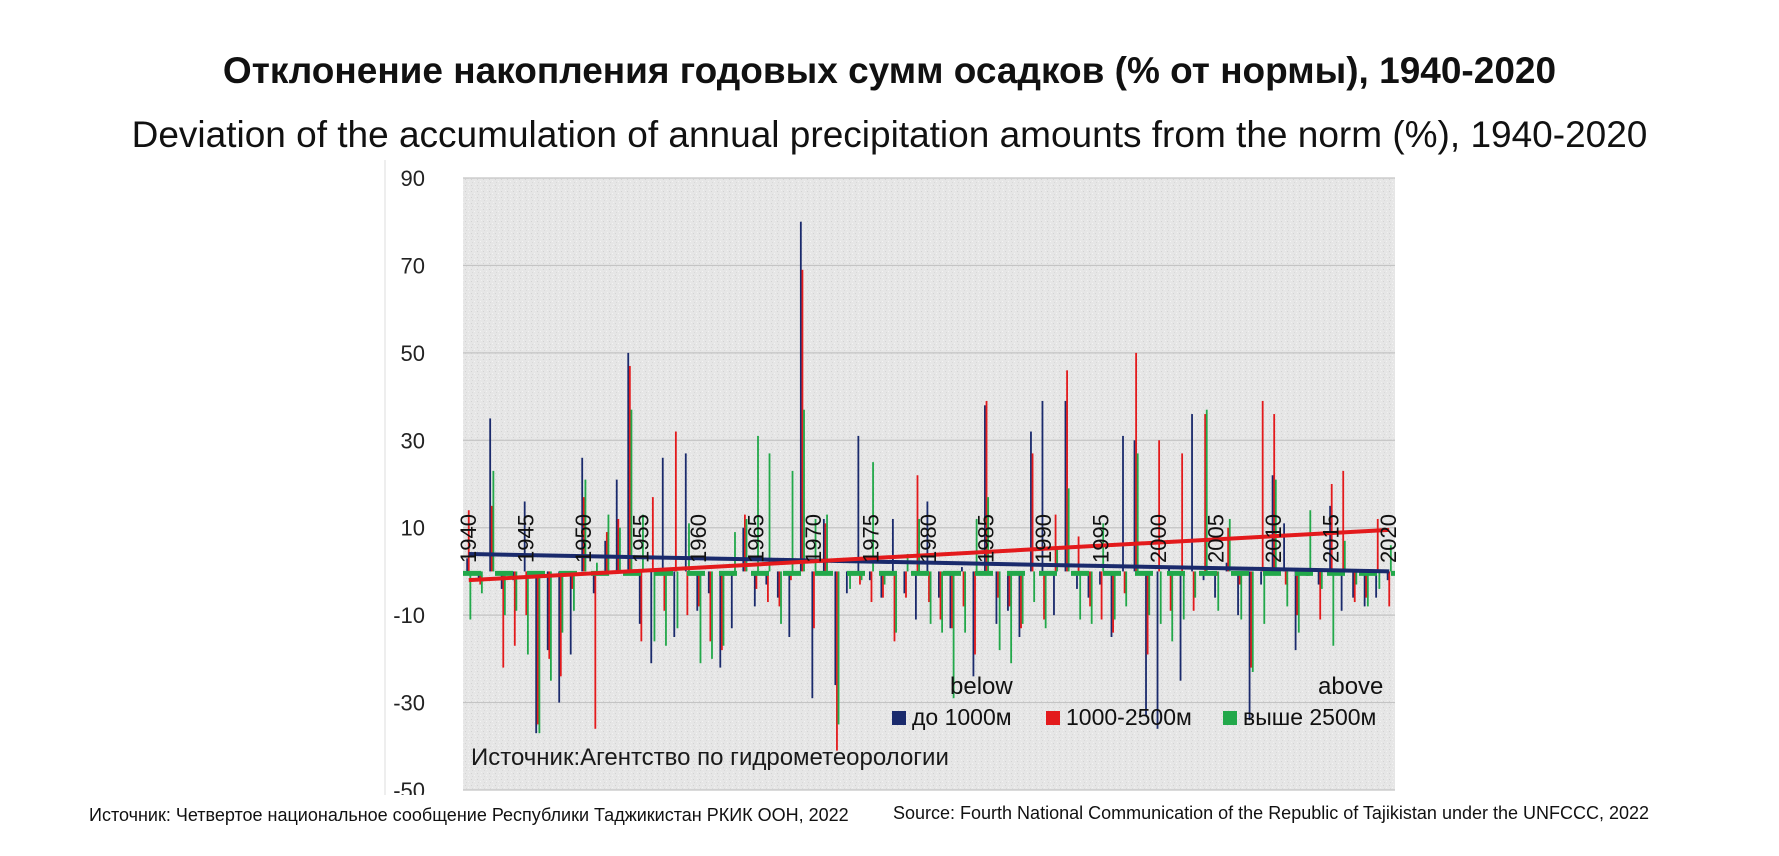 The image size is (1779, 856). I want to click on x-tick-label: 1965, so click(755, 538).